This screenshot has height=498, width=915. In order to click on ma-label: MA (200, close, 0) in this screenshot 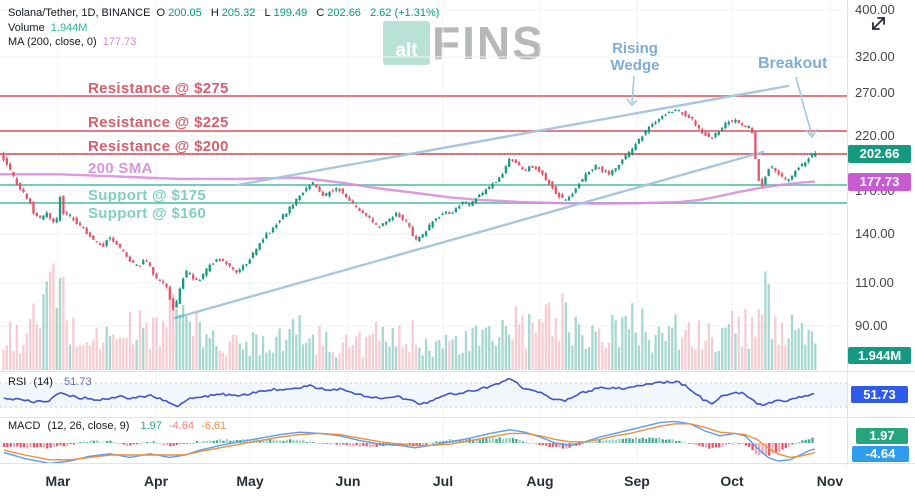, I will do `click(52, 42)`.